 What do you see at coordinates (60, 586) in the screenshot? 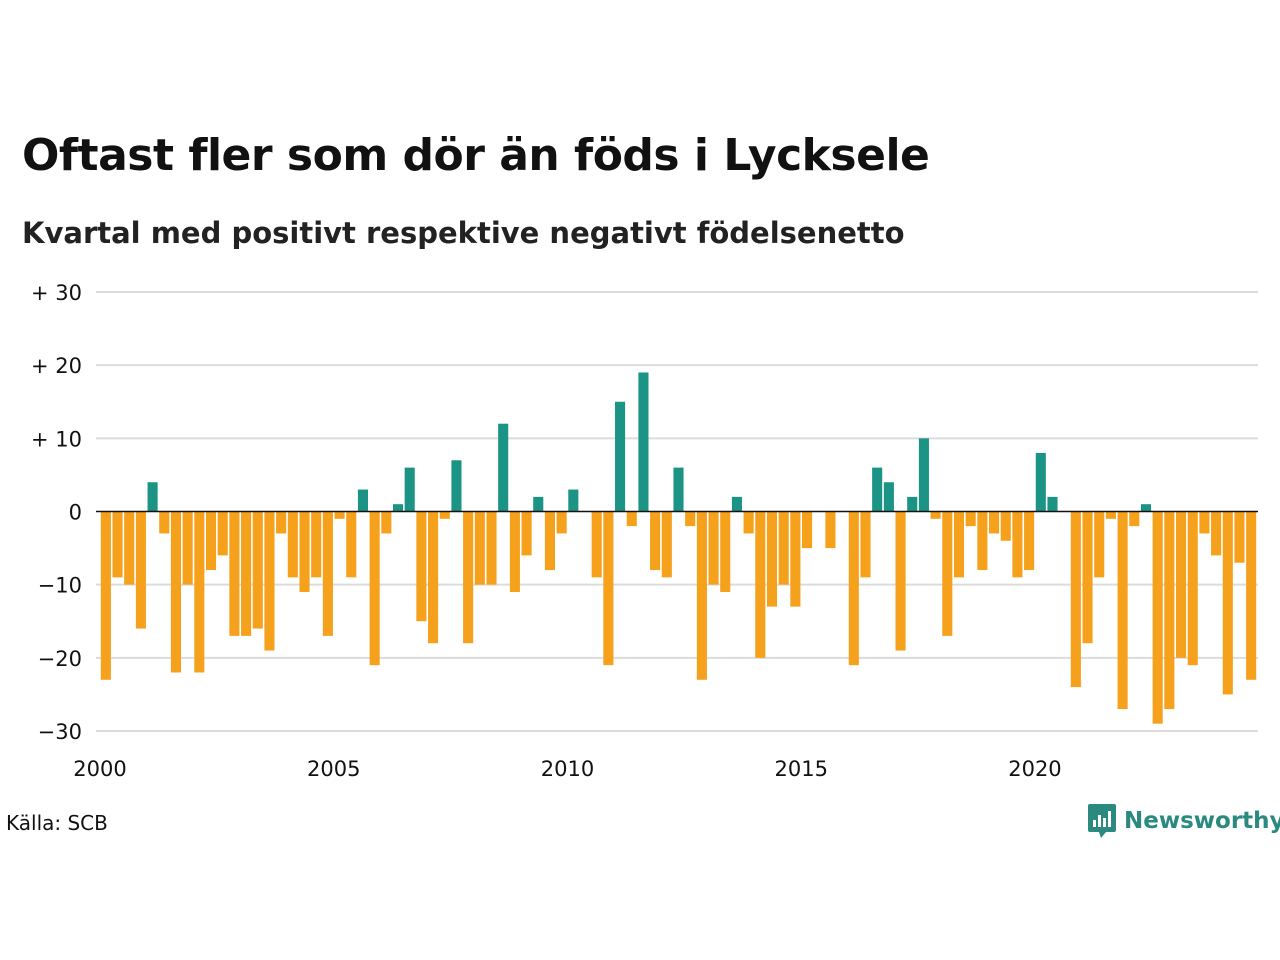
I see `y-tick-label: −10` at bounding box center [60, 586].